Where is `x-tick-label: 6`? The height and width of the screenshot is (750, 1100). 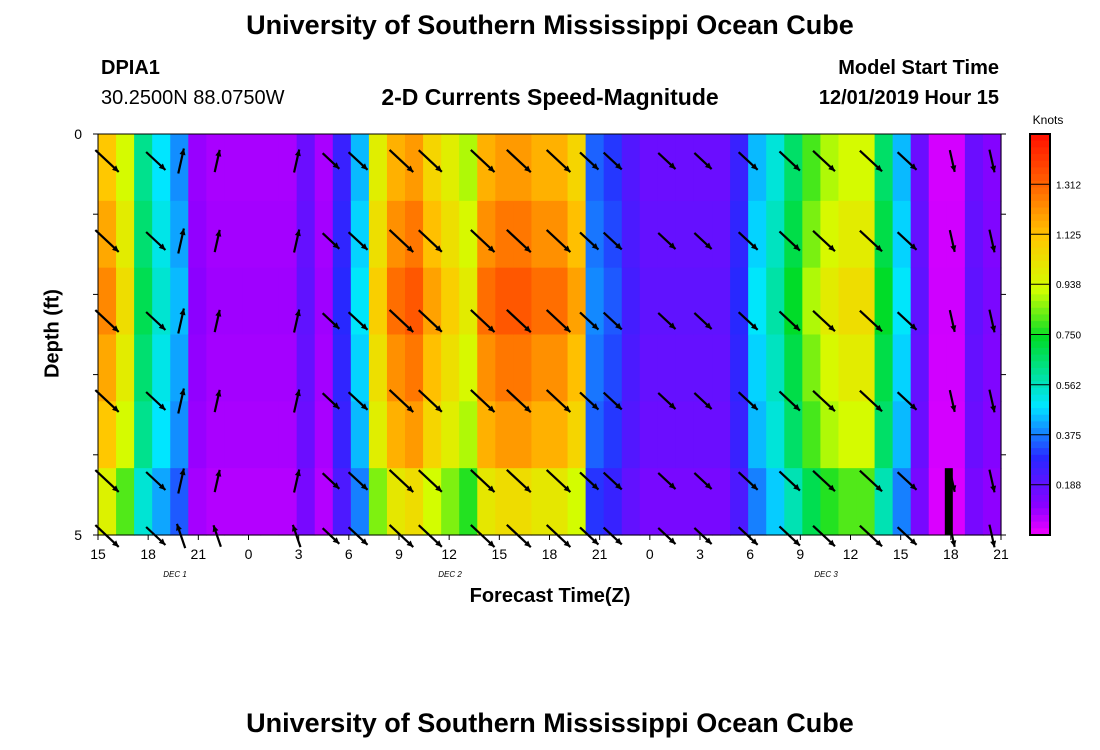
x-tick-label: 6 is located at coordinates (750, 554).